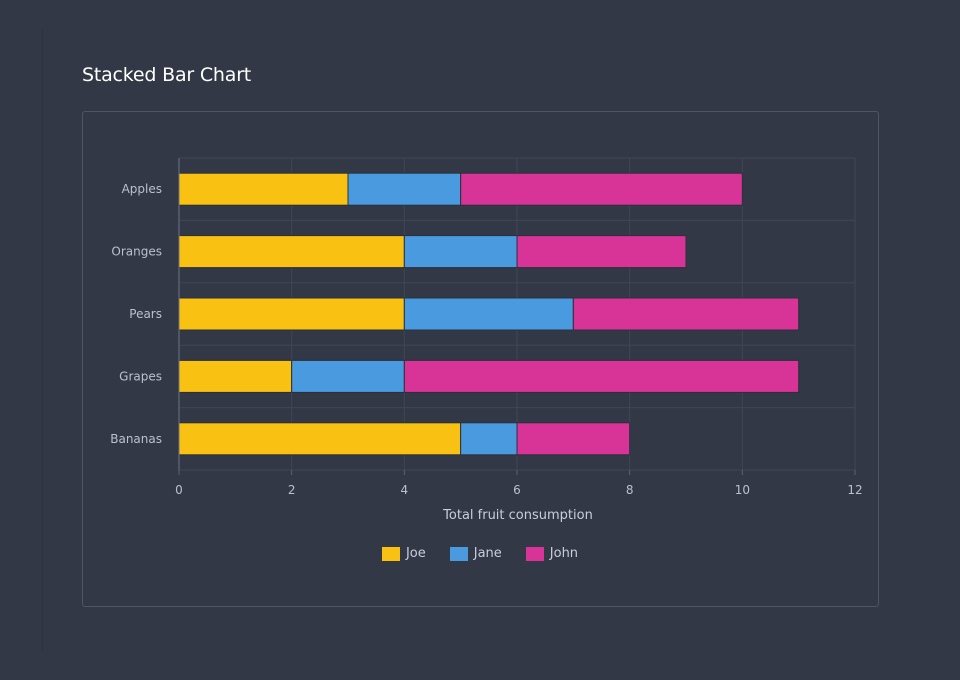  What do you see at coordinates (415, 553) in the screenshot?
I see `legend-label: Joe` at bounding box center [415, 553].